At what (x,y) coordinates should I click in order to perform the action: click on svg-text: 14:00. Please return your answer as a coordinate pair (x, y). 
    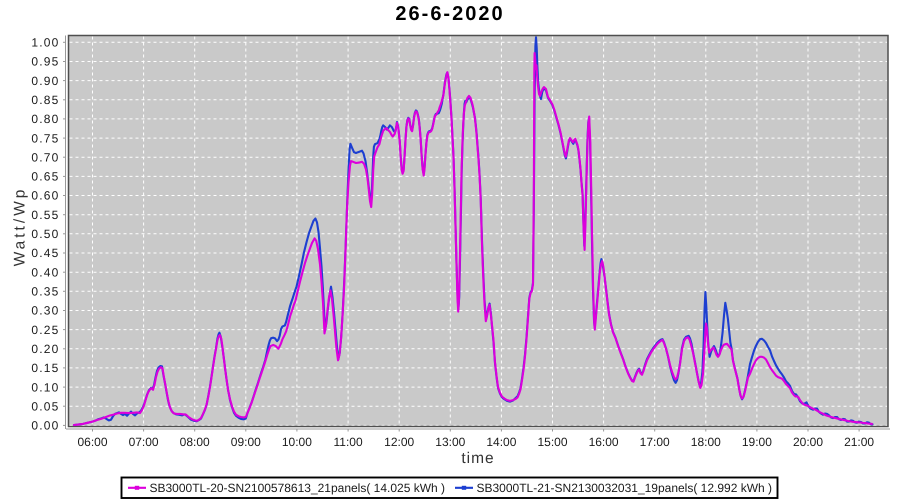
    Looking at the image, I should click on (501, 442).